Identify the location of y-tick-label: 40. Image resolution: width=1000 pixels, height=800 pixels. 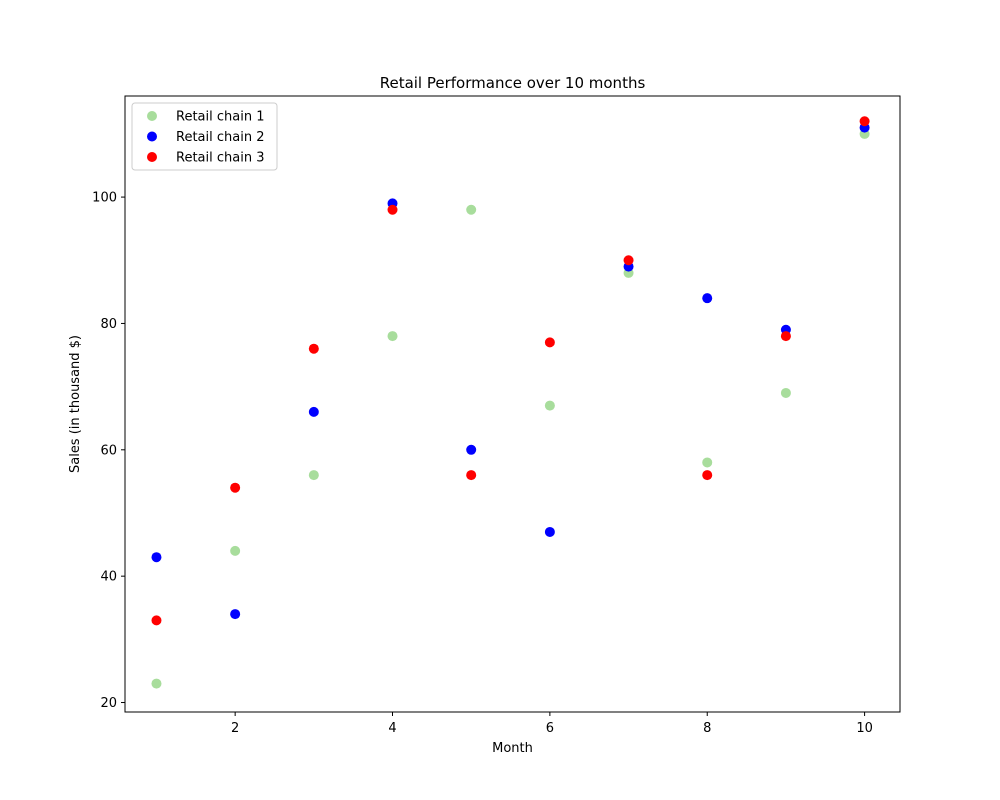
(108, 577).